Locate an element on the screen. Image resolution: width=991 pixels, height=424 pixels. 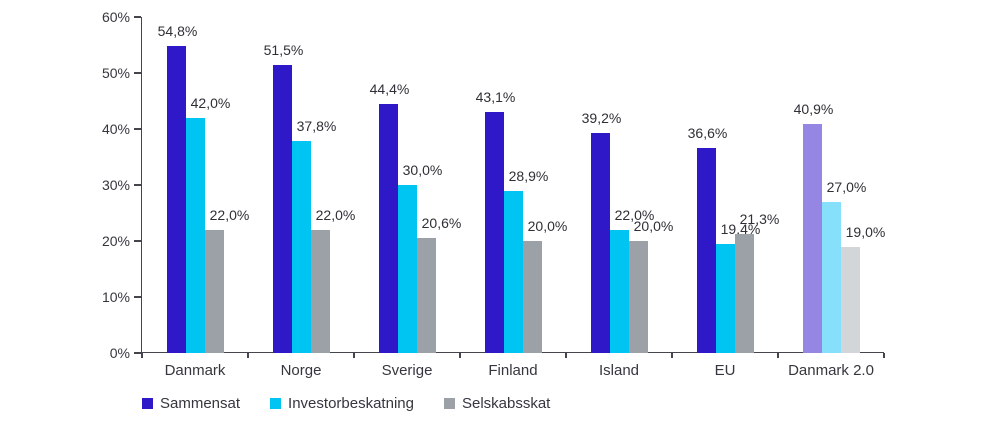
data-label: 28,9% is located at coordinates (528, 176).